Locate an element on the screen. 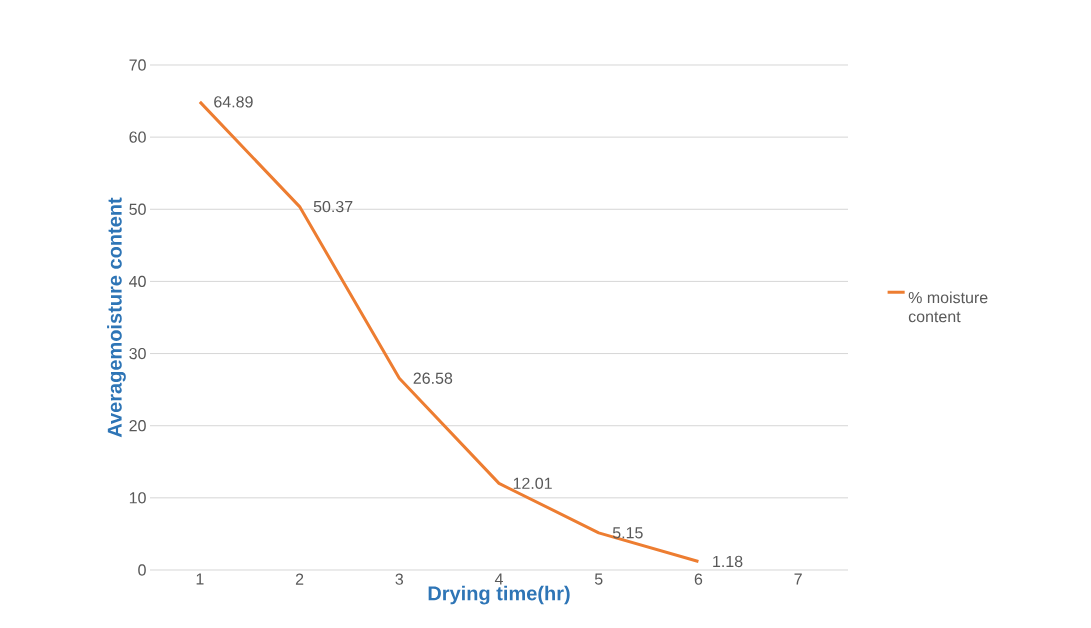  y-tick-label: 0 is located at coordinates (142, 570).